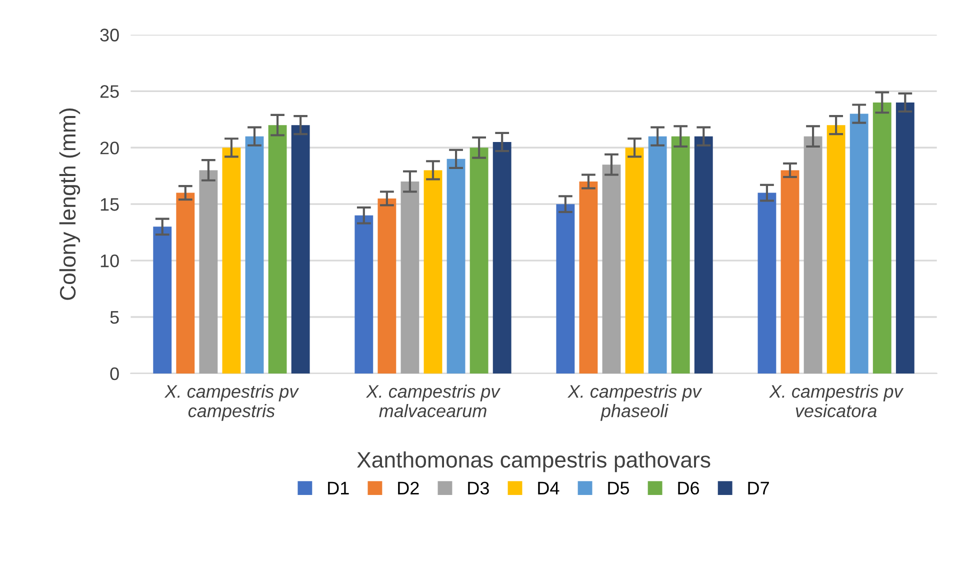  I want to click on legend-label: D3, so click(478, 488).